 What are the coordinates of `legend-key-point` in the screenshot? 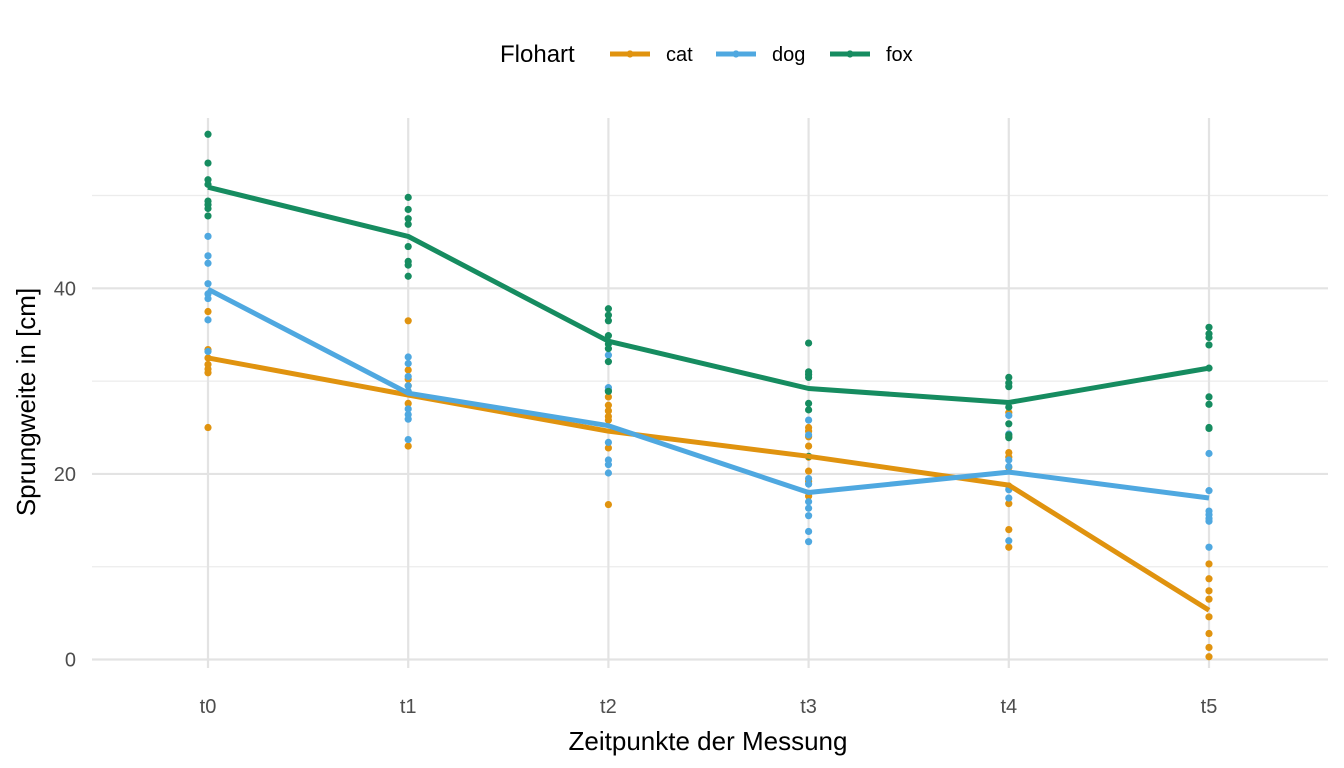 It's located at (736, 54).